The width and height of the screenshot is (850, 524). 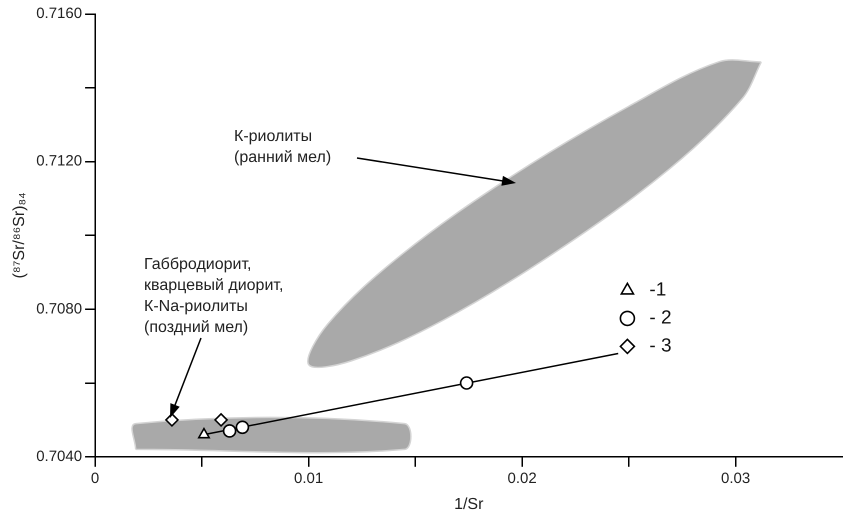 What do you see at coordinates (657, 290) in the screenshot?
I see `legend-label: -1` at bounding box center [657, 290].